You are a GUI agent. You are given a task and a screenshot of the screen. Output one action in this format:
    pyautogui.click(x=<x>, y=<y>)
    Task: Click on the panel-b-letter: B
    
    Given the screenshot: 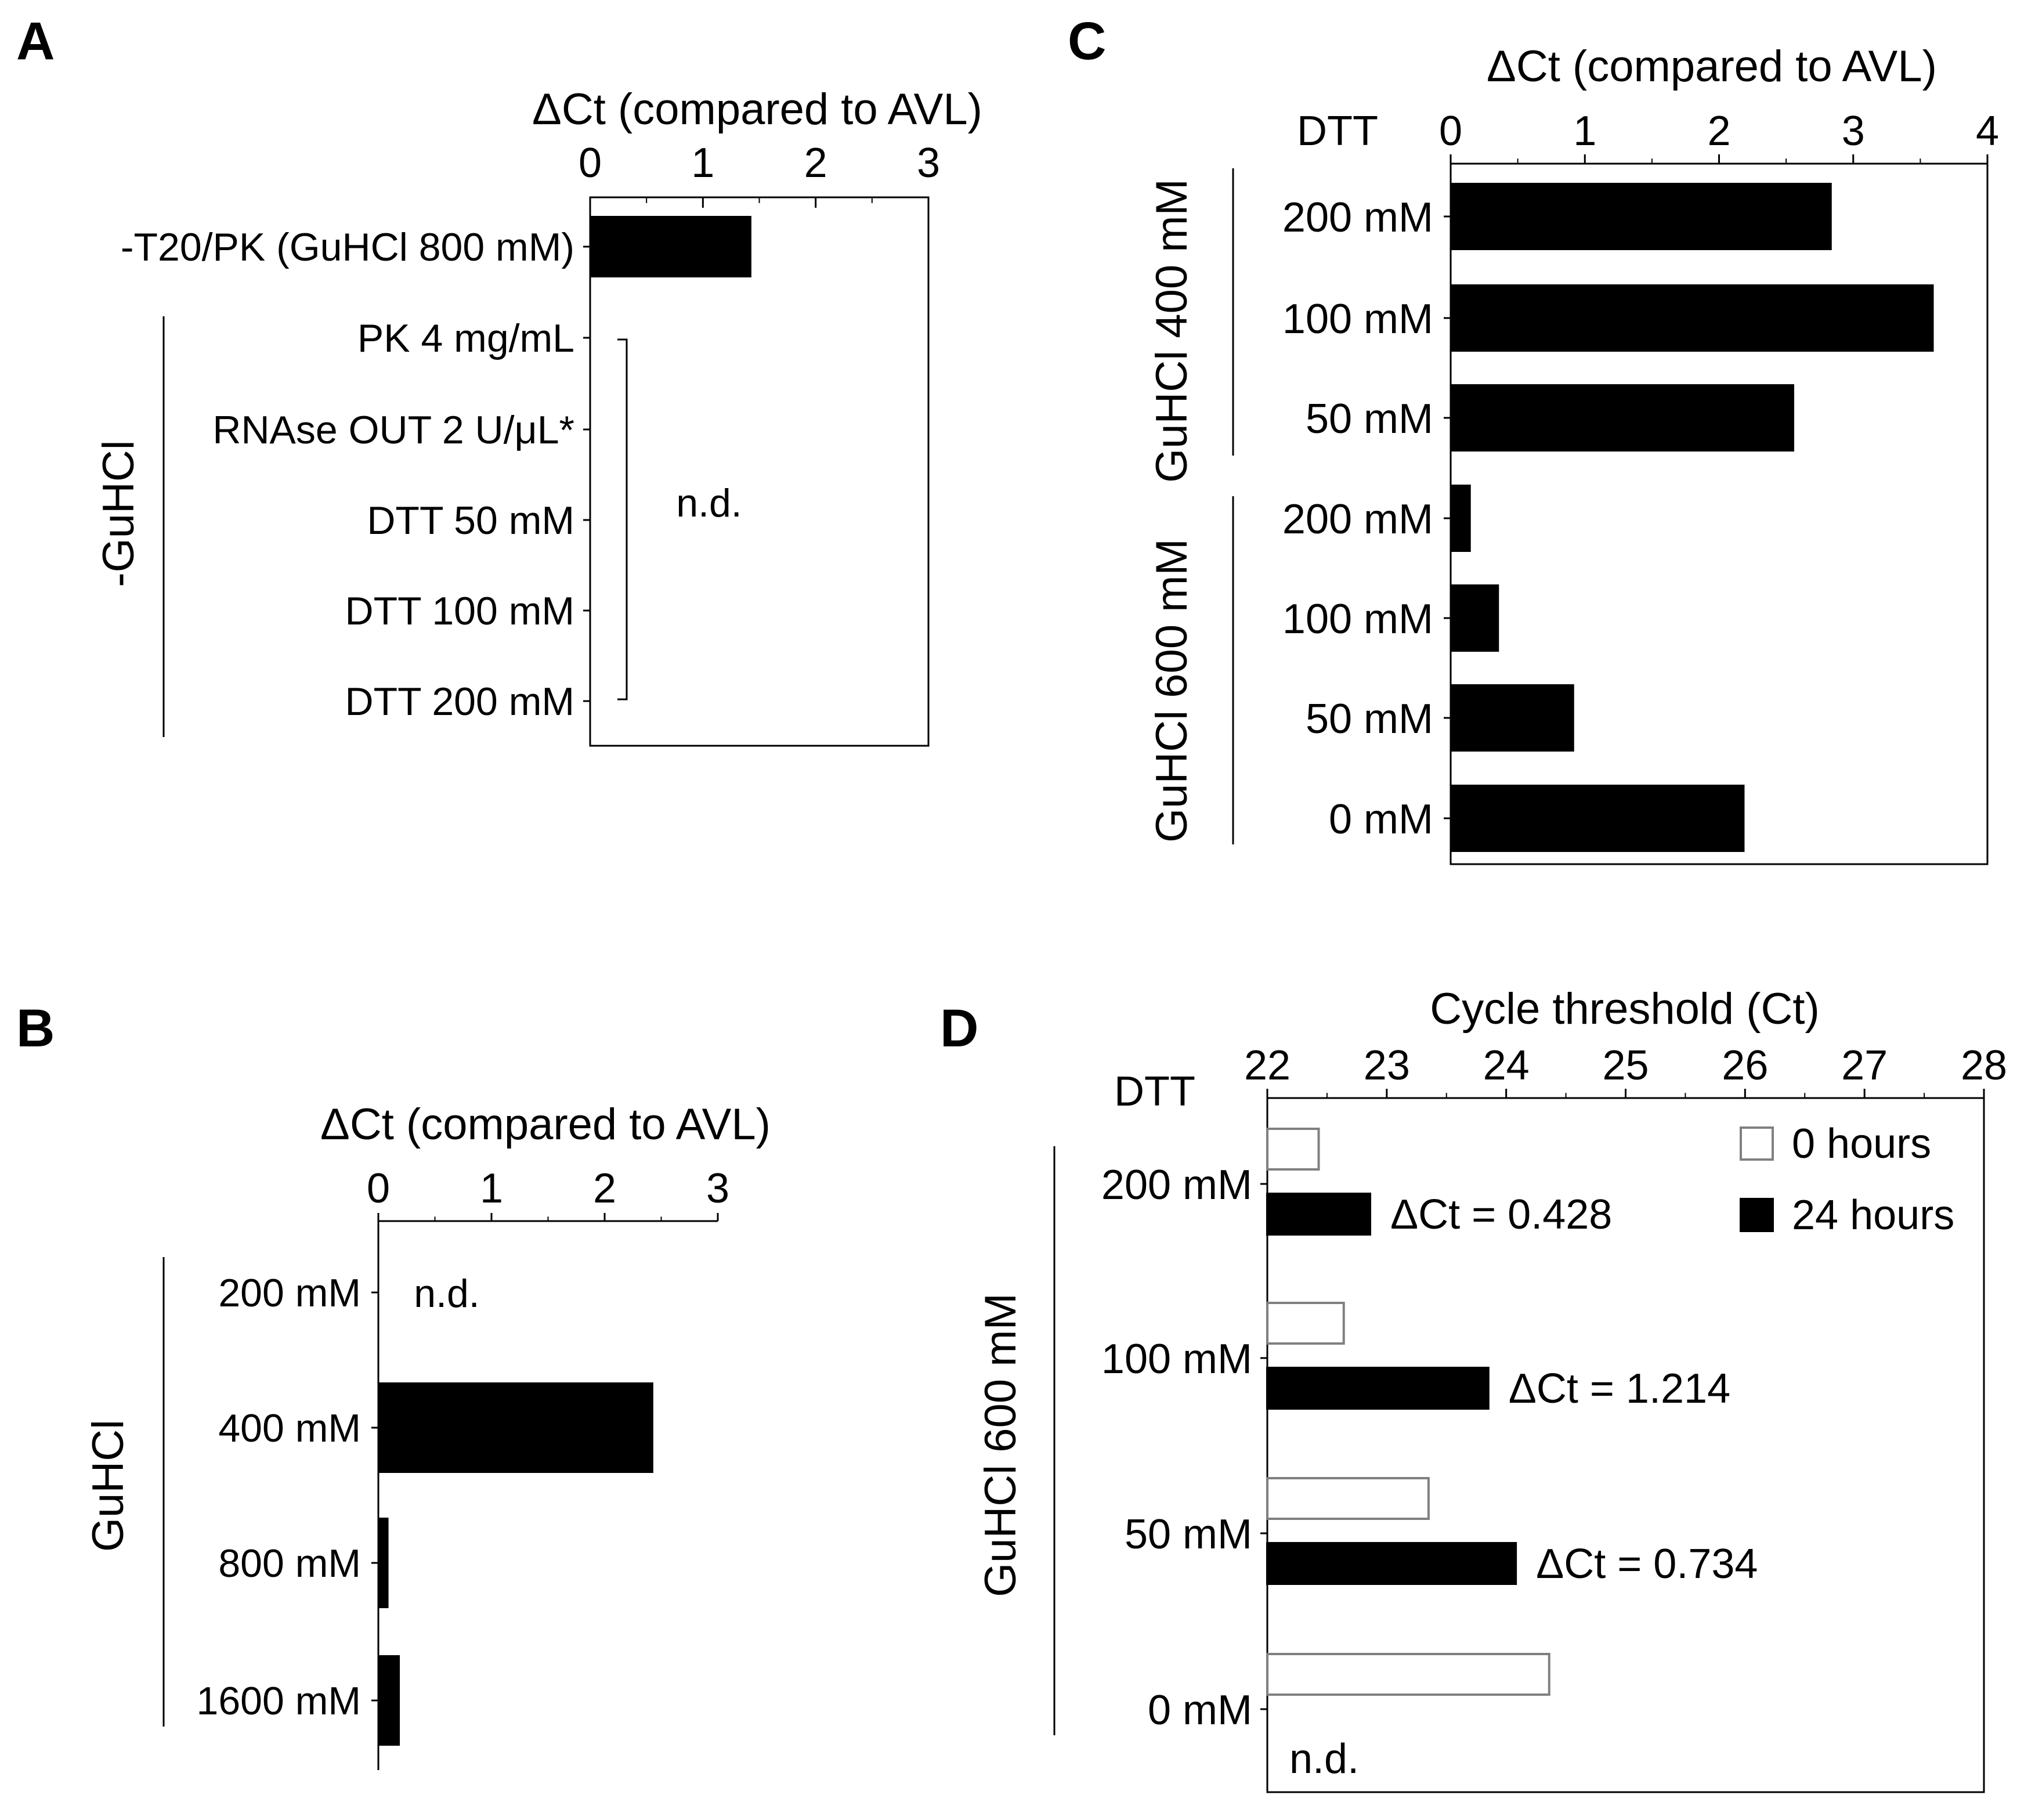 What is the action you would take?
    pyautogui.click(x=35, y=1028)
    